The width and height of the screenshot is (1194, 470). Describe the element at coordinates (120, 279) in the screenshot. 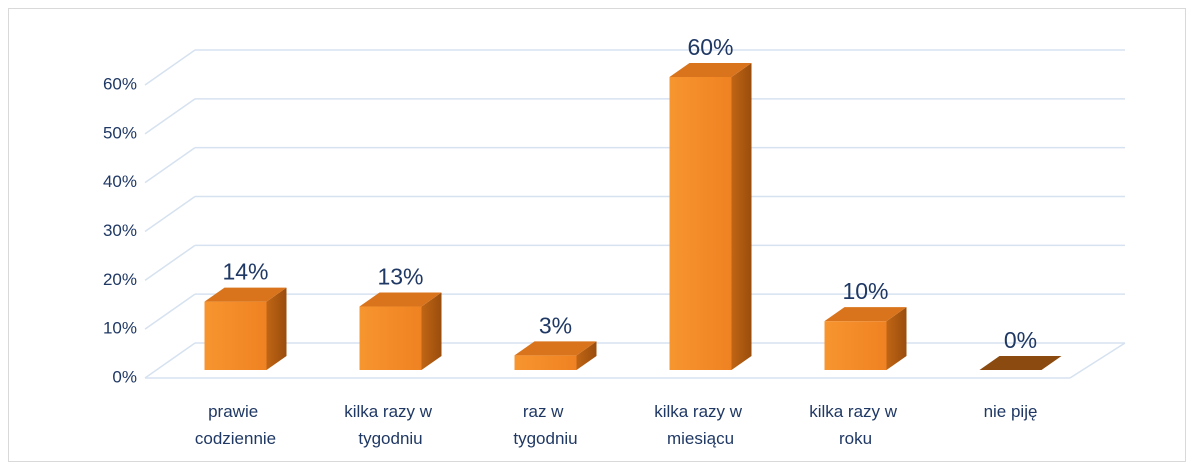

I see `y-tick-label: 20%` at that location.